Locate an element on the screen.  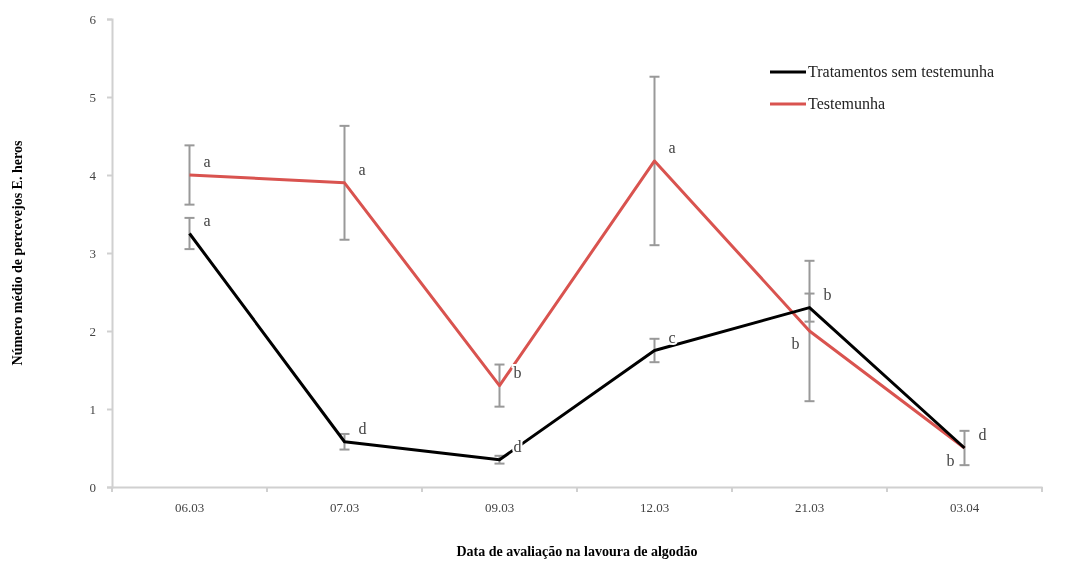
x-tick-label: 03.04 is located at coordinates (964, 508).